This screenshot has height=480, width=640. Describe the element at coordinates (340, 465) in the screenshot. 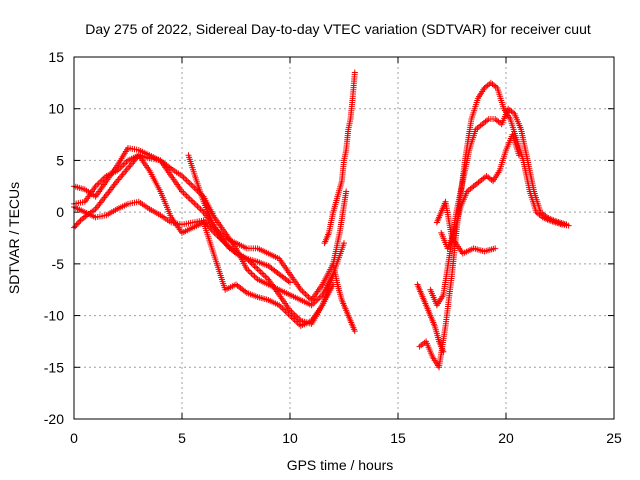

I see `x-axis-label: GPS time / hours` at that location.